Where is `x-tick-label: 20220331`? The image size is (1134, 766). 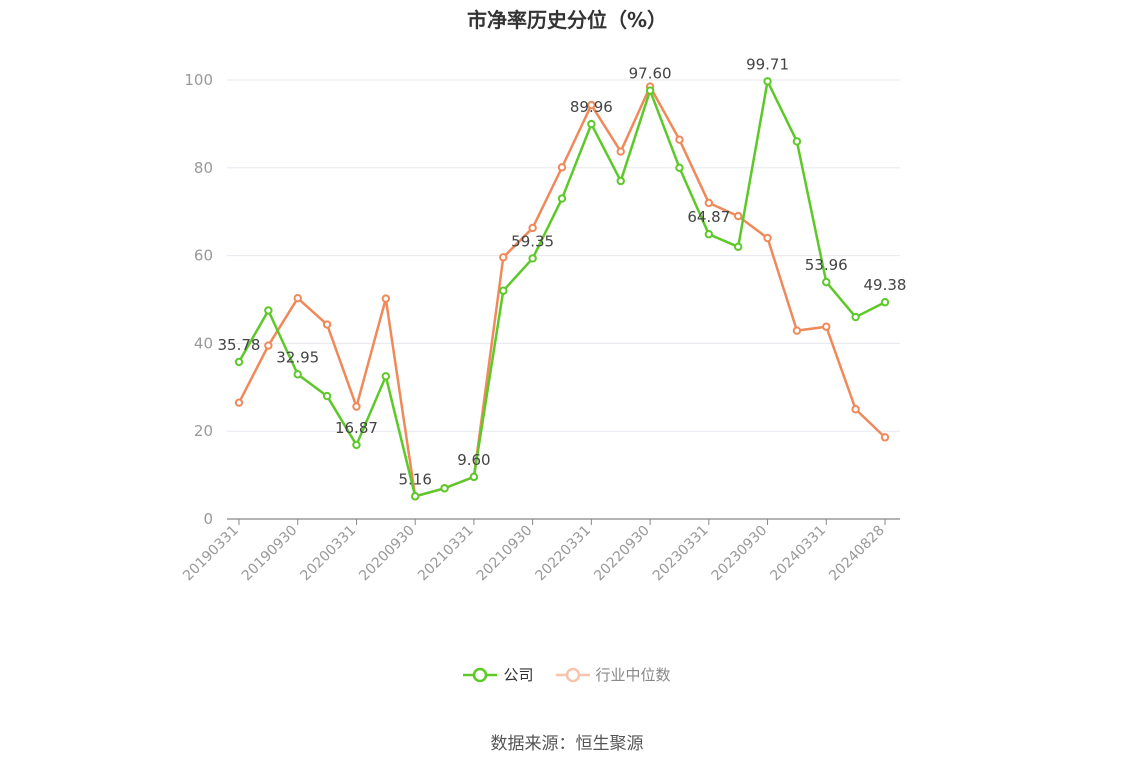 x-tick-label: 20220331 is located at coordinates (563, 554).